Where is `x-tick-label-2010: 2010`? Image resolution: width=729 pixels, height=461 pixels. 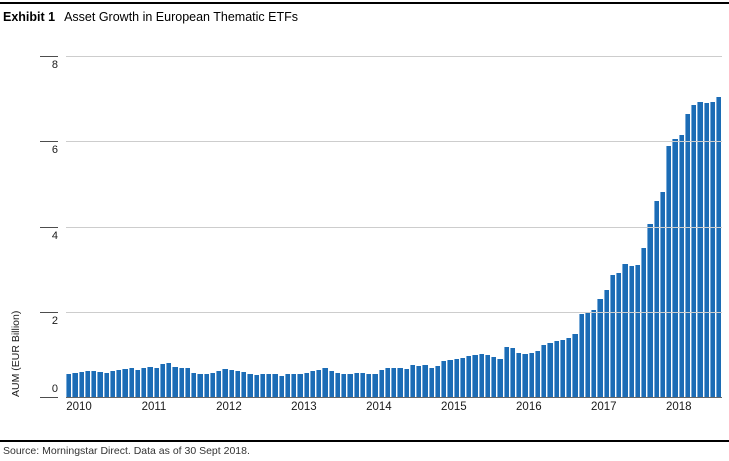
x-tick-label-2010: 2010 is located at coordinates (79, 407).